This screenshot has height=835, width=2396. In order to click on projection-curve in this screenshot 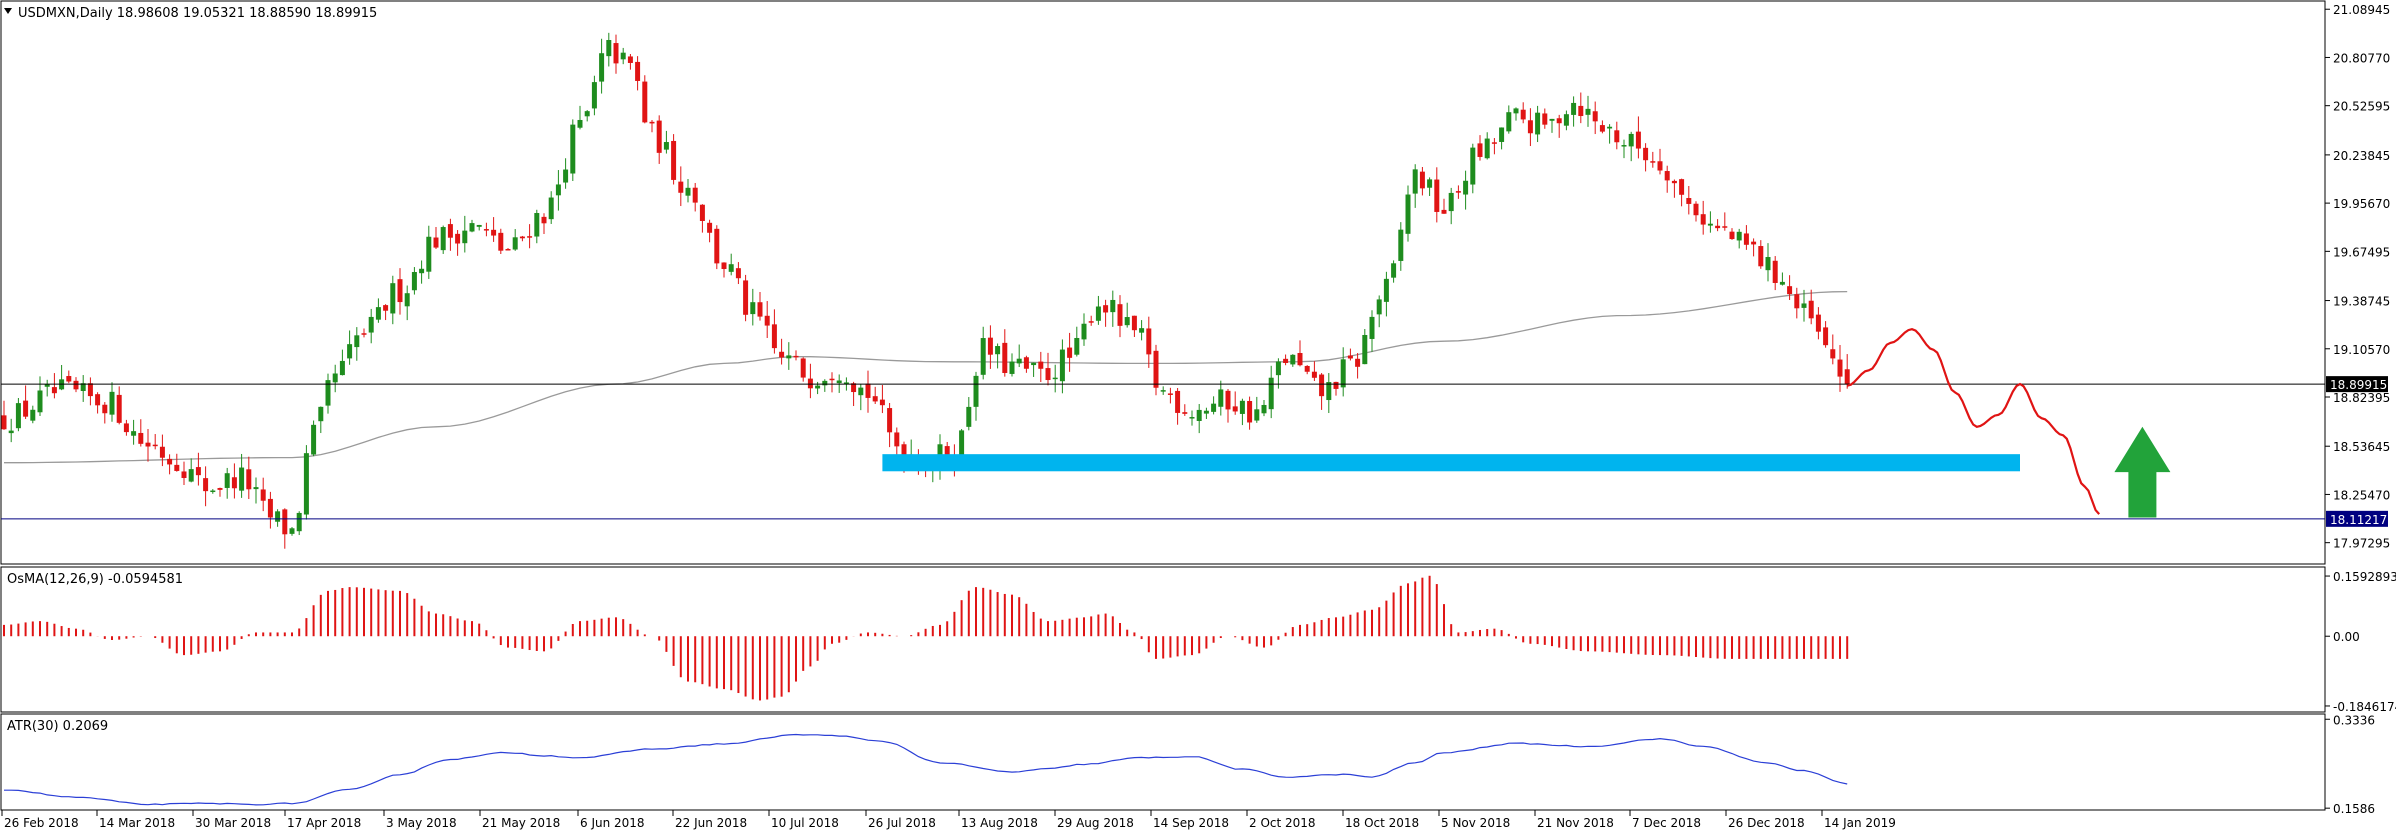, I will do `click(1973, 421)`.